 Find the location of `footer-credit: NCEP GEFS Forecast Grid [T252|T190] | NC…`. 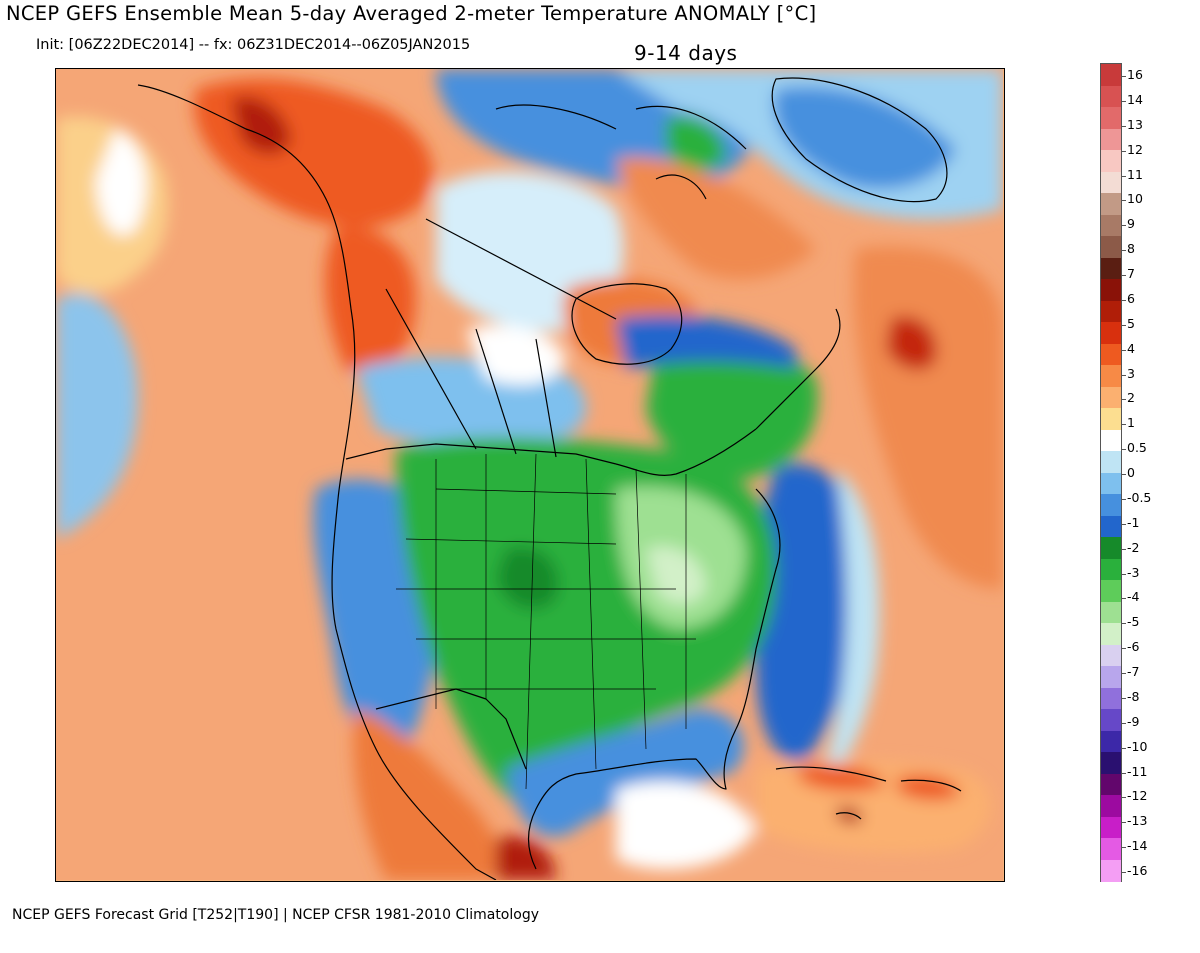

footer-credit: NCEP GEFS Forecast Grid [T252|T190] | NC… is located at coordinates (275, 915).